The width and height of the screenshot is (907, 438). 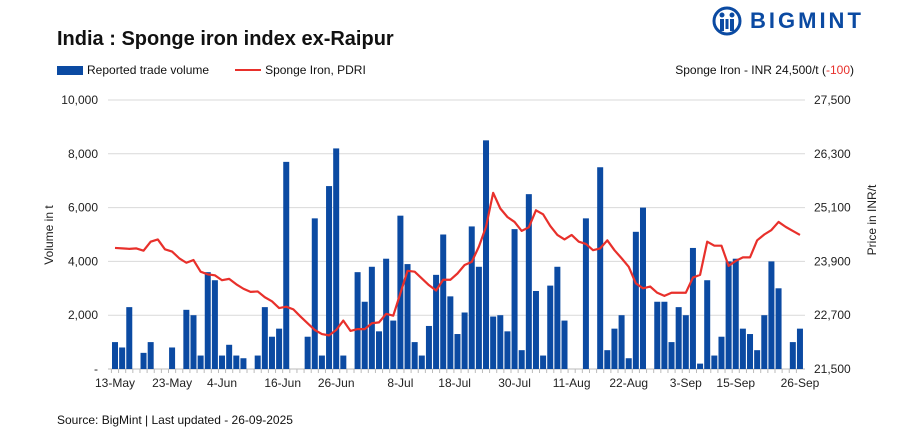 What do you see at coordinates (750, 70) in the screenshot?
I see `price-note-prefix: Sponge Iron - INR 24,500/t (` at bounding box center [750, 70].